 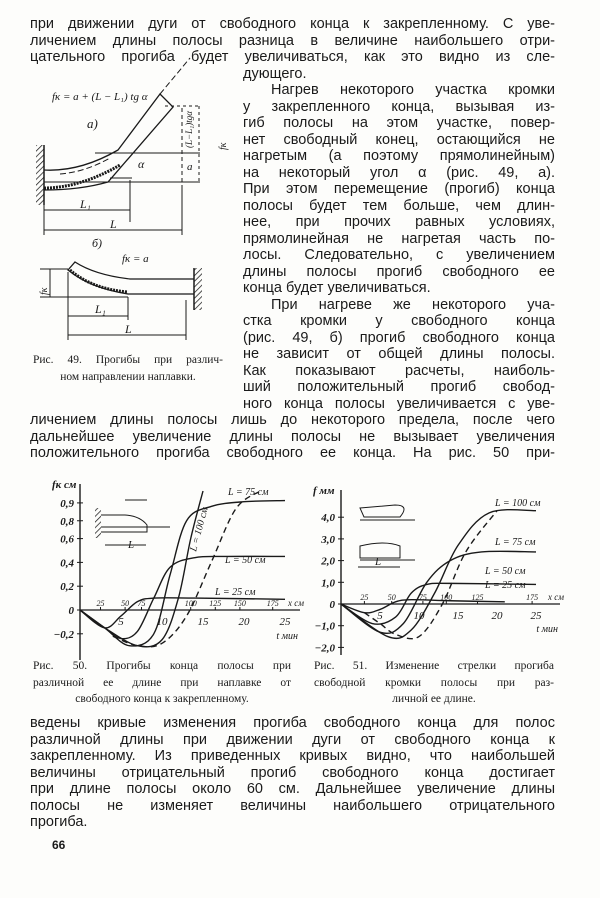 I want to click on figure-49b: б) fк = a L₁ L fк, so click(x=120, y=288).